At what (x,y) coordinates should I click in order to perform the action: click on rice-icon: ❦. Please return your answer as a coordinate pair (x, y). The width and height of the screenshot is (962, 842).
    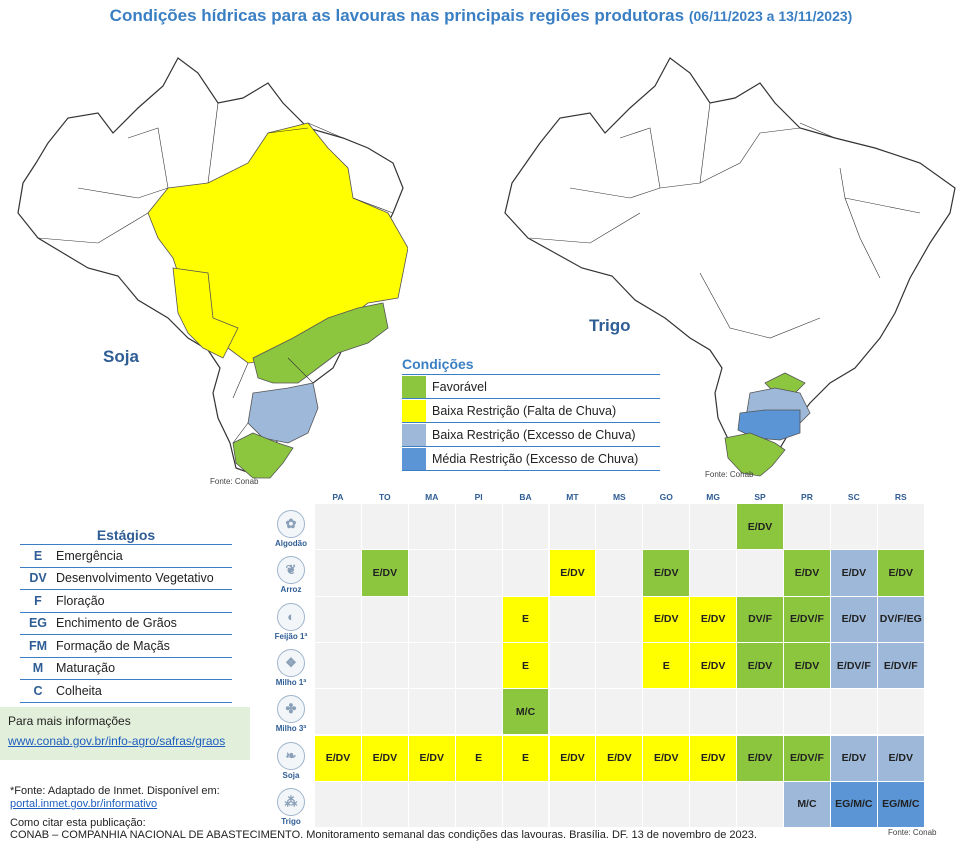
    Looking at the image, I should click on (291, 570).